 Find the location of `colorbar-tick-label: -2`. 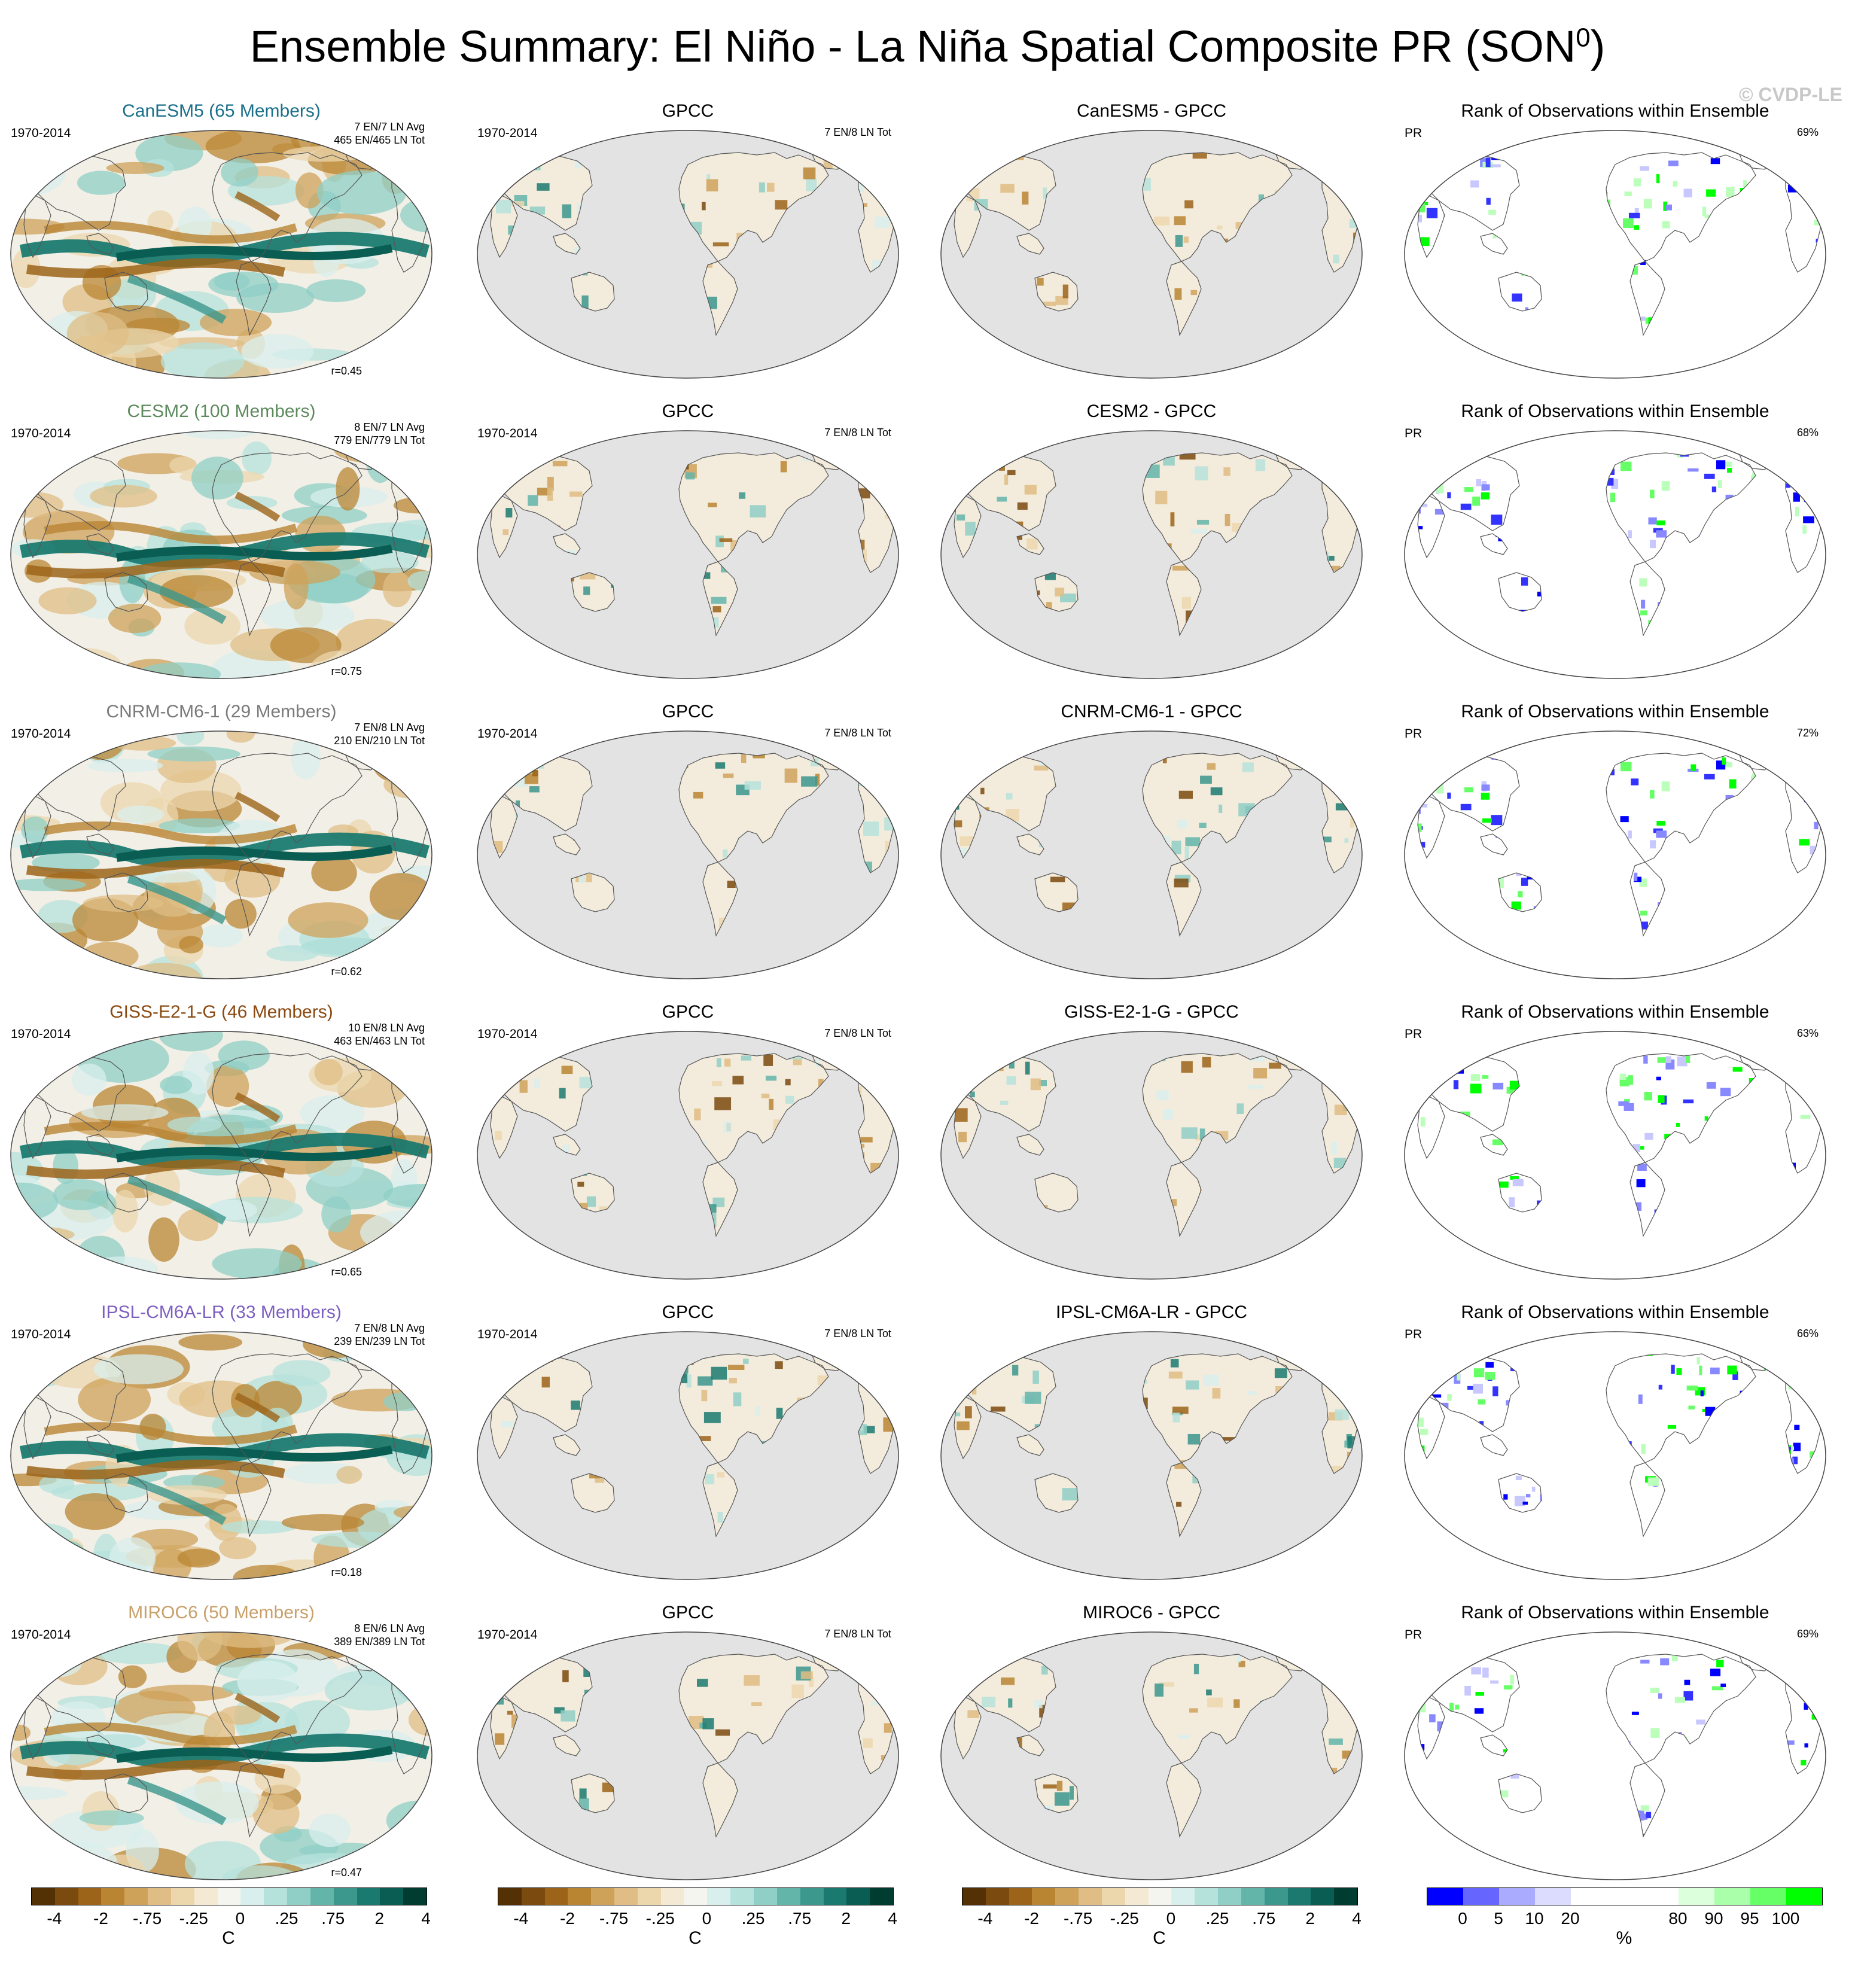

colorbar-tick-label: -2 is located at coordinates (1031, 1918).